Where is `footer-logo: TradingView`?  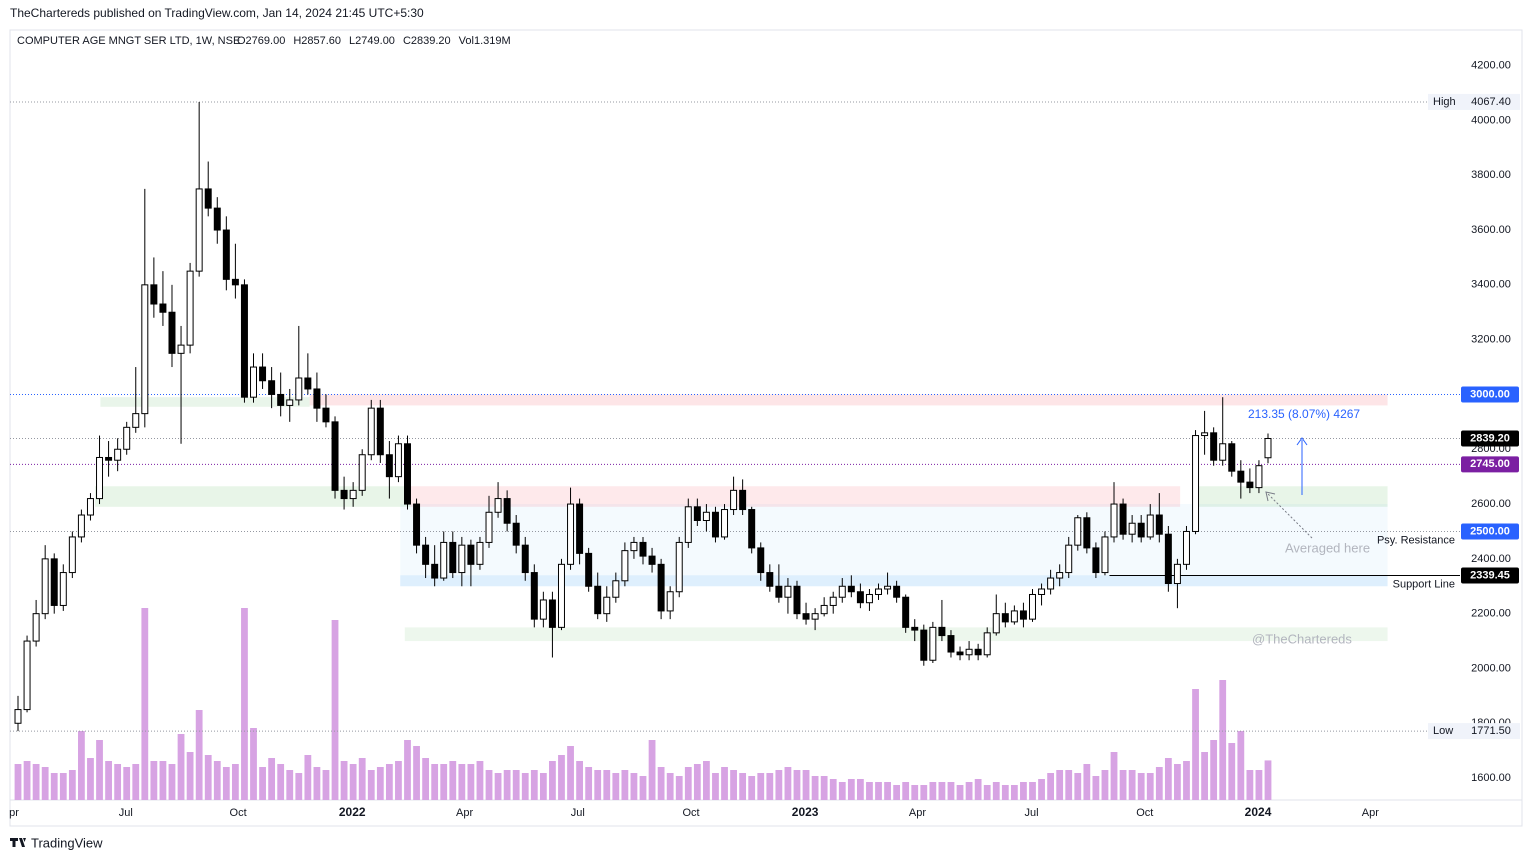
footer-logo: TradingView is located at coordinates (56, 842).